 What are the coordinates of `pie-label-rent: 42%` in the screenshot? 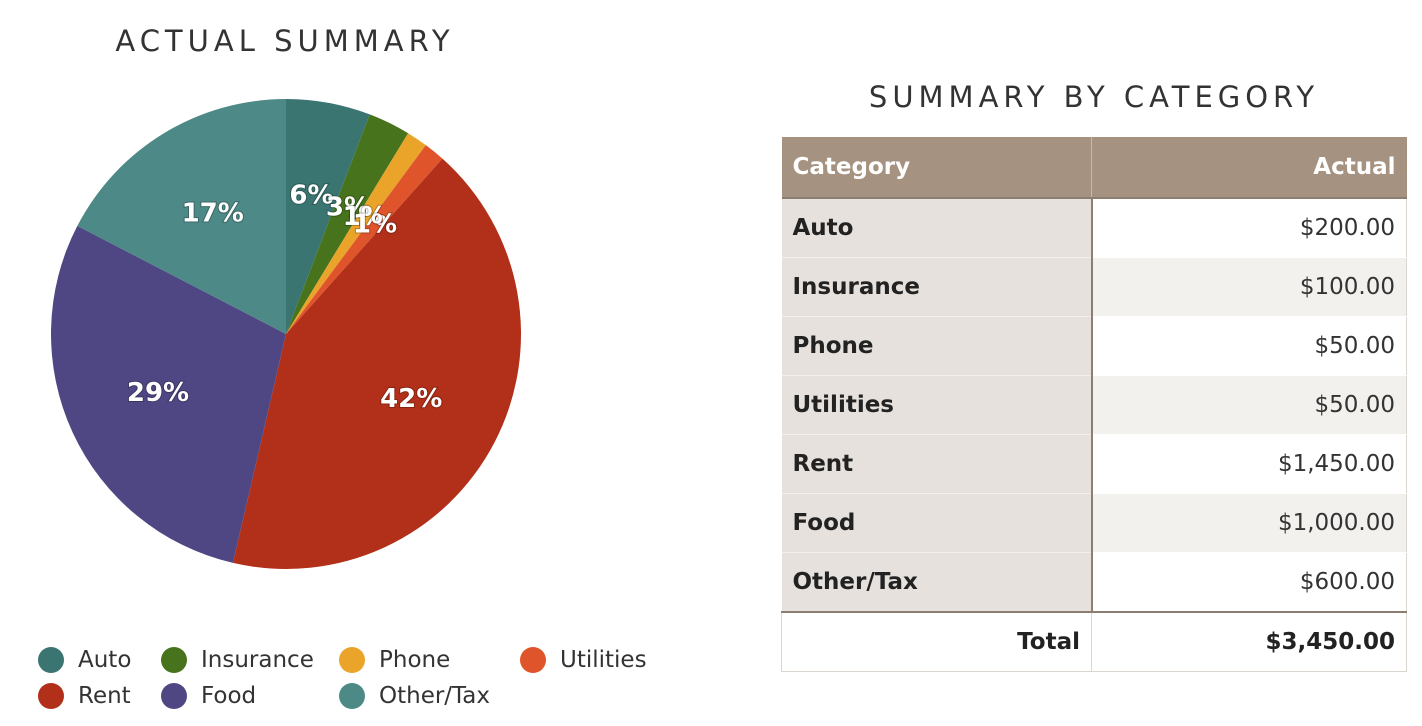 It's located at (411, 399).